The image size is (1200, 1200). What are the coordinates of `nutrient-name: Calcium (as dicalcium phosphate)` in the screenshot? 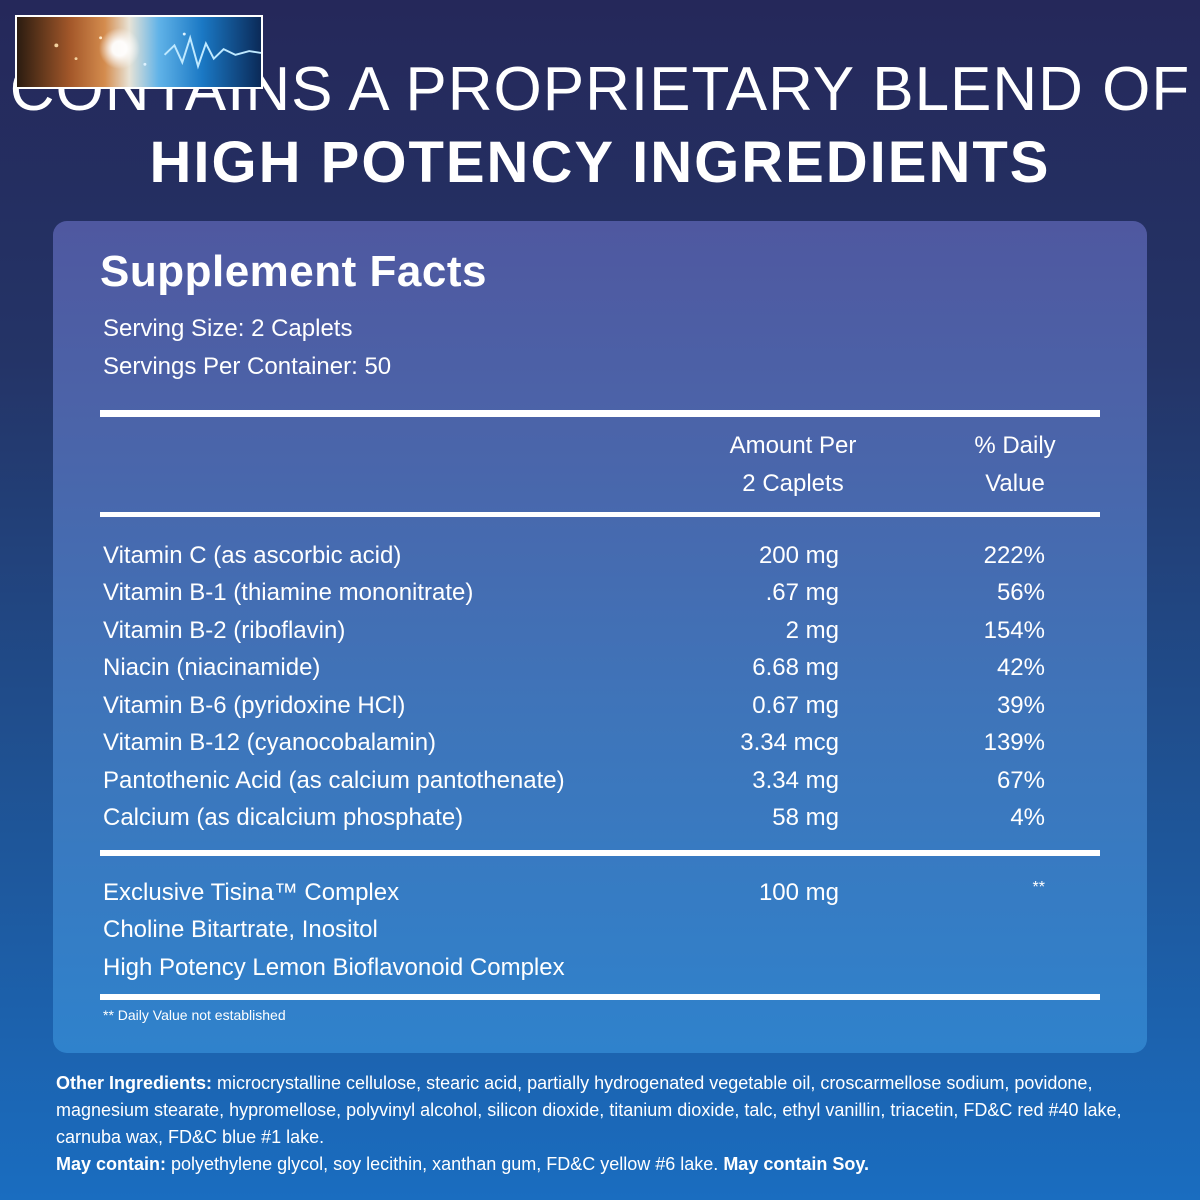 It's located at (283, 817).